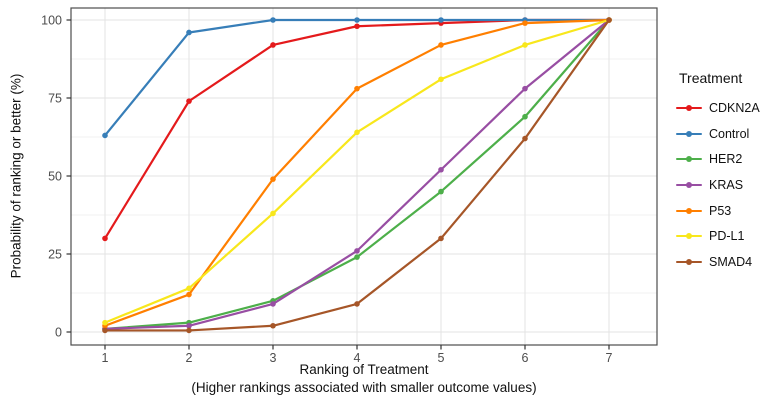 This screenshot has width=778, height=410. Describe the element at coordinates (357, 358) in the screenshot. I see `x-tick-label: 4` at that location.